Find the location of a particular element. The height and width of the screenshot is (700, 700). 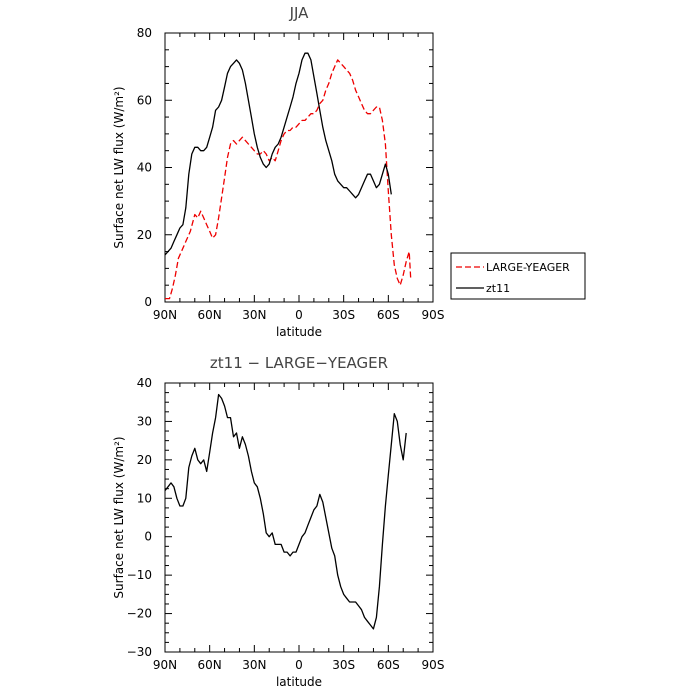

series-line-zt11 is located at coordinates (278, 154).